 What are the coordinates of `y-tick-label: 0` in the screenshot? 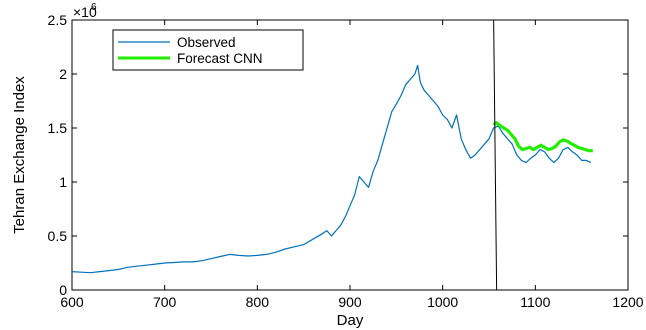 It's located at (63, 290).